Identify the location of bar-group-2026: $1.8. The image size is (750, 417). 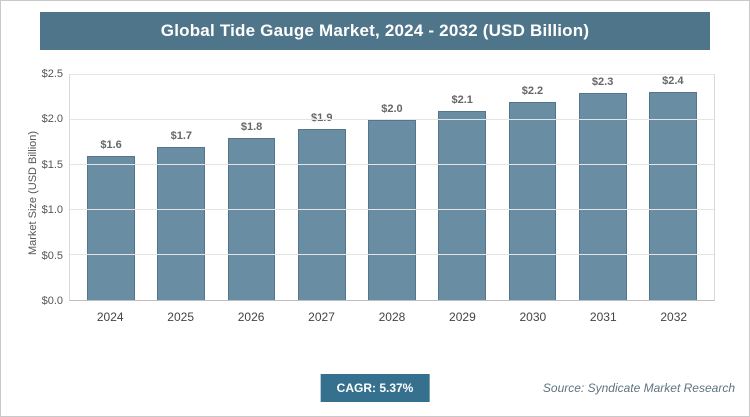
(251, 187).